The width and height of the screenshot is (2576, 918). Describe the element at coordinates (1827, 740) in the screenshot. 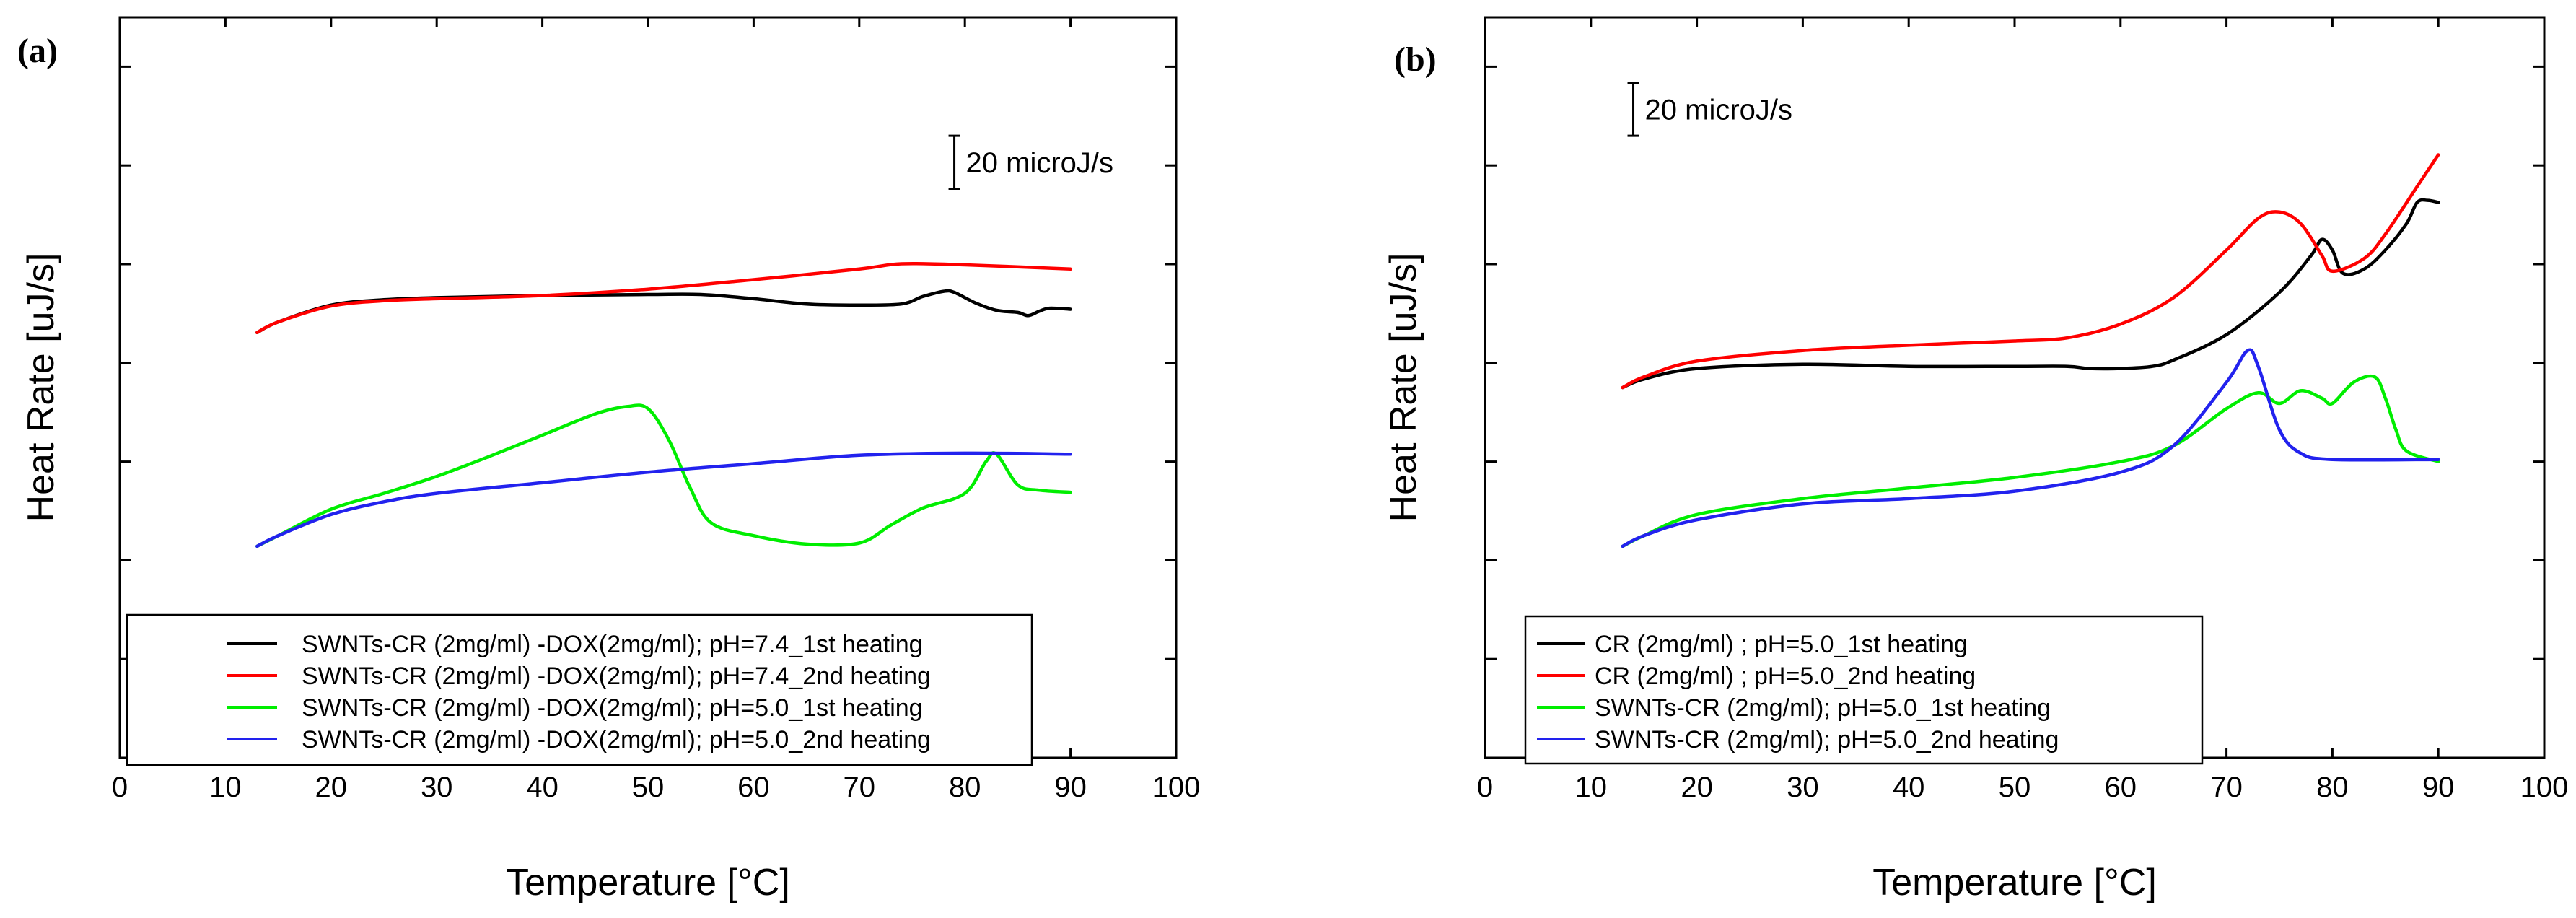

I see `panel-b-legend-label-4: SWNTs-CR (2mg/ml); pH=5.0_2nd heating` at that location.